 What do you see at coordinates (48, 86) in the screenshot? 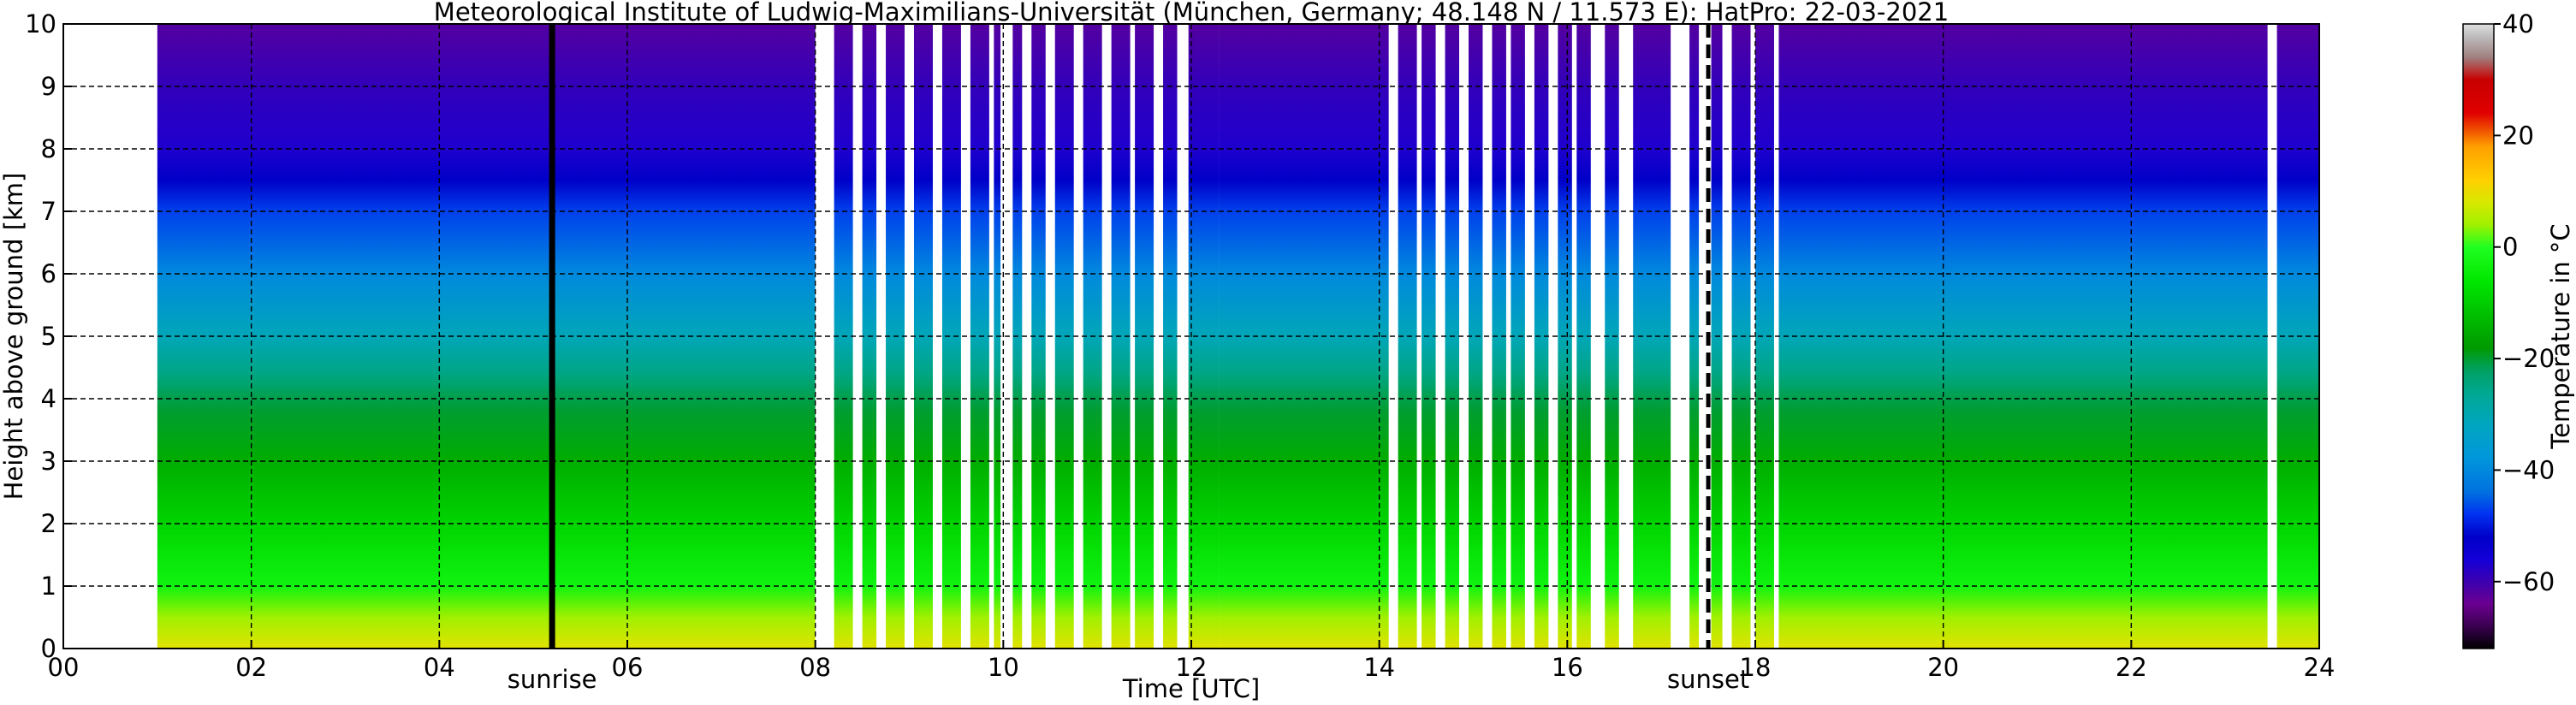
I see `y-tick-label: 9` at bounding box center [48, 86].